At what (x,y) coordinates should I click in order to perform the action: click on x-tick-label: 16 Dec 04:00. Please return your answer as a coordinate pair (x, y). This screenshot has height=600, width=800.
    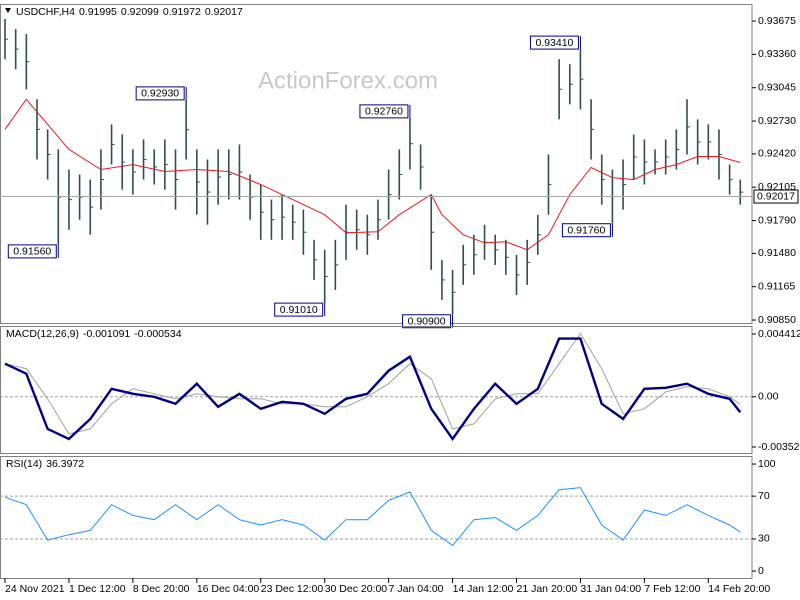
    Looking at the image, I should click on (228, 589).